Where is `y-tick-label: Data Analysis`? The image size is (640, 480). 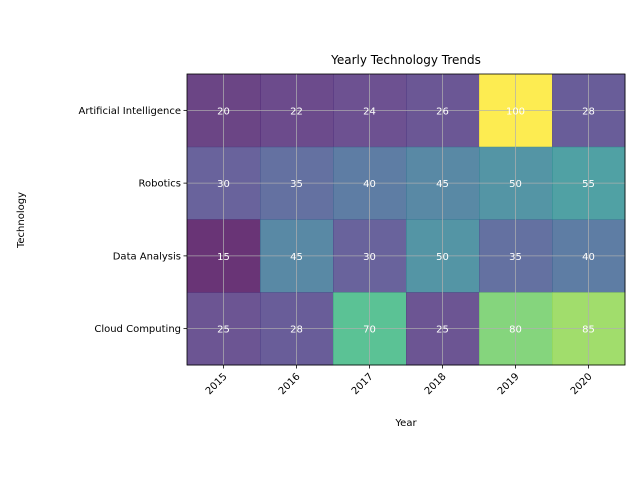 y-tick-label: Data Analysis is located at coordinates (147, 256).